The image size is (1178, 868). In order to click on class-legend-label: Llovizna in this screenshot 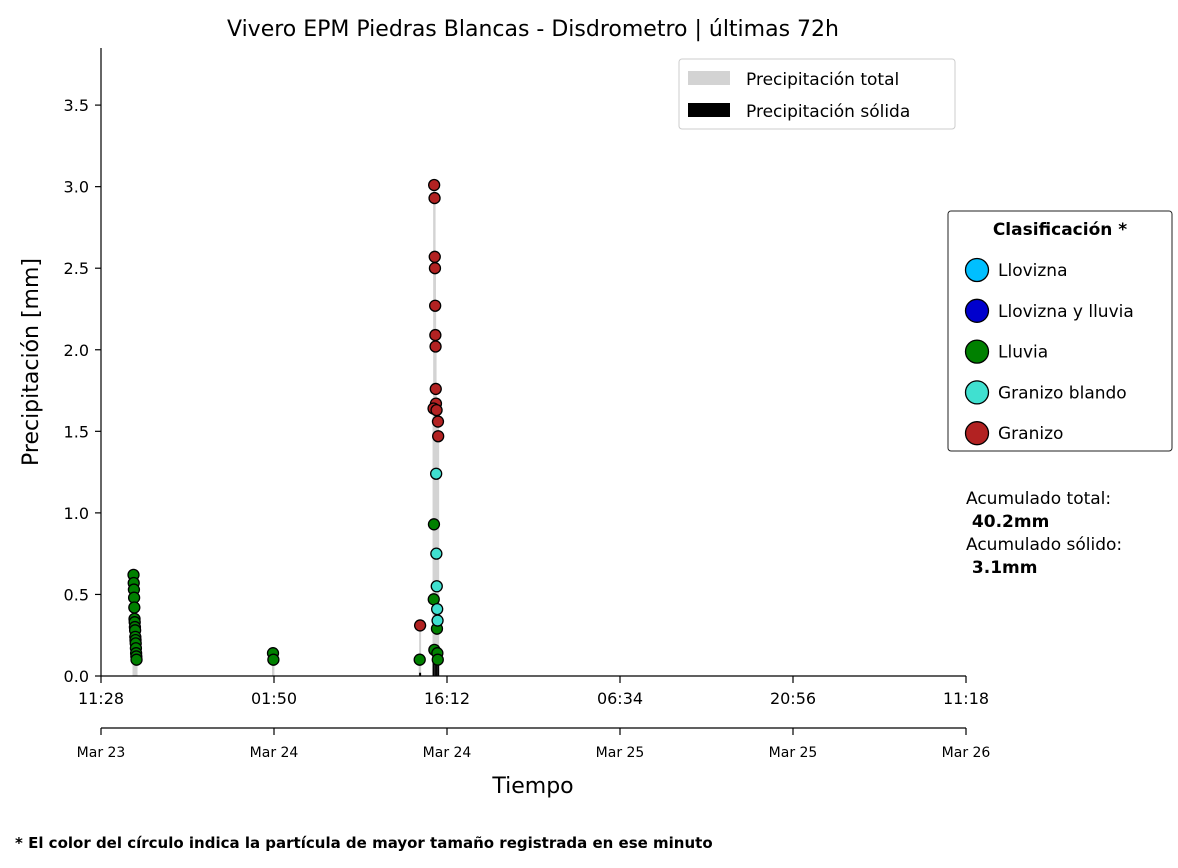, I will do `click(1033, 271)`.